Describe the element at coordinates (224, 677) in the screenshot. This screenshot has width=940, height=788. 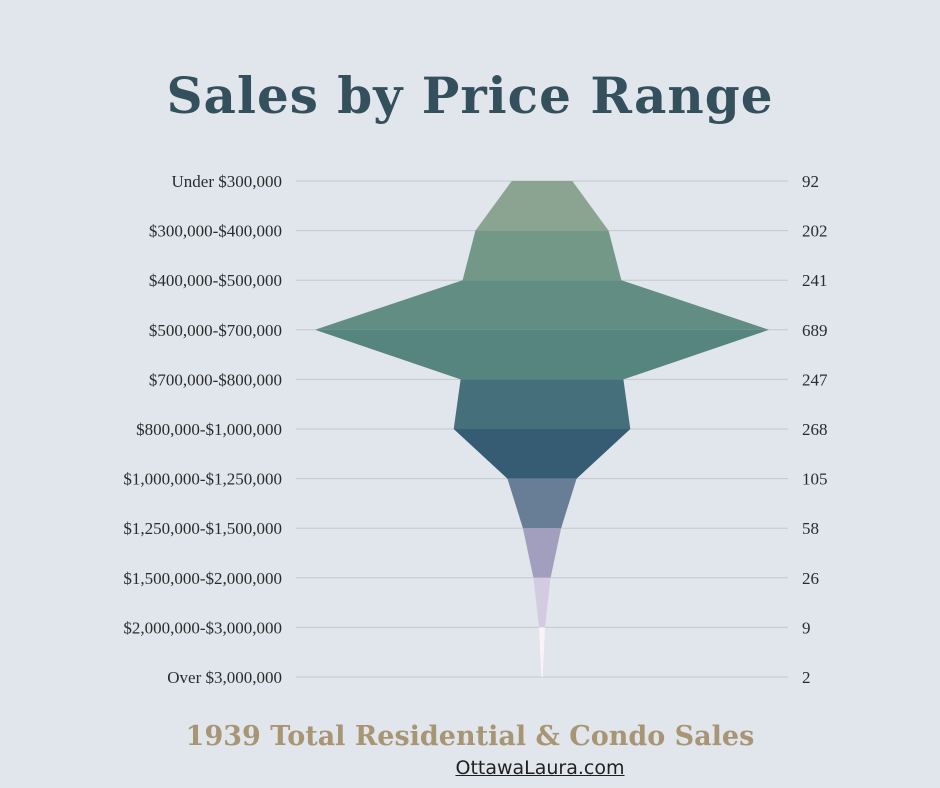
I see `category-label: Over $3,000,000` at that location.